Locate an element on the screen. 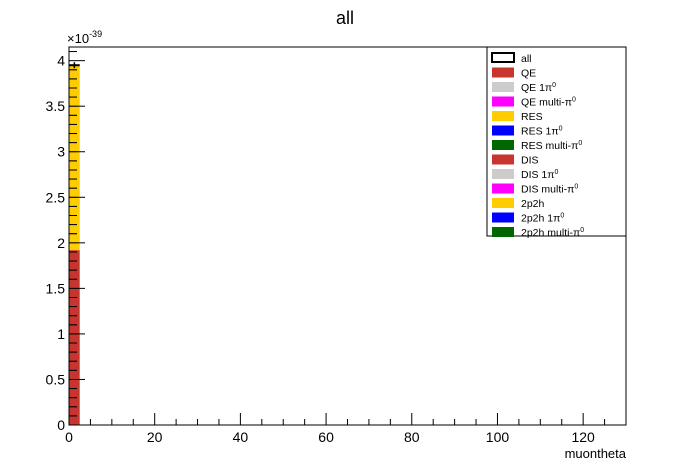 This screenshot has height=472, width=696. y-tick-label: 0.5 is located at coordinates (56, 379).